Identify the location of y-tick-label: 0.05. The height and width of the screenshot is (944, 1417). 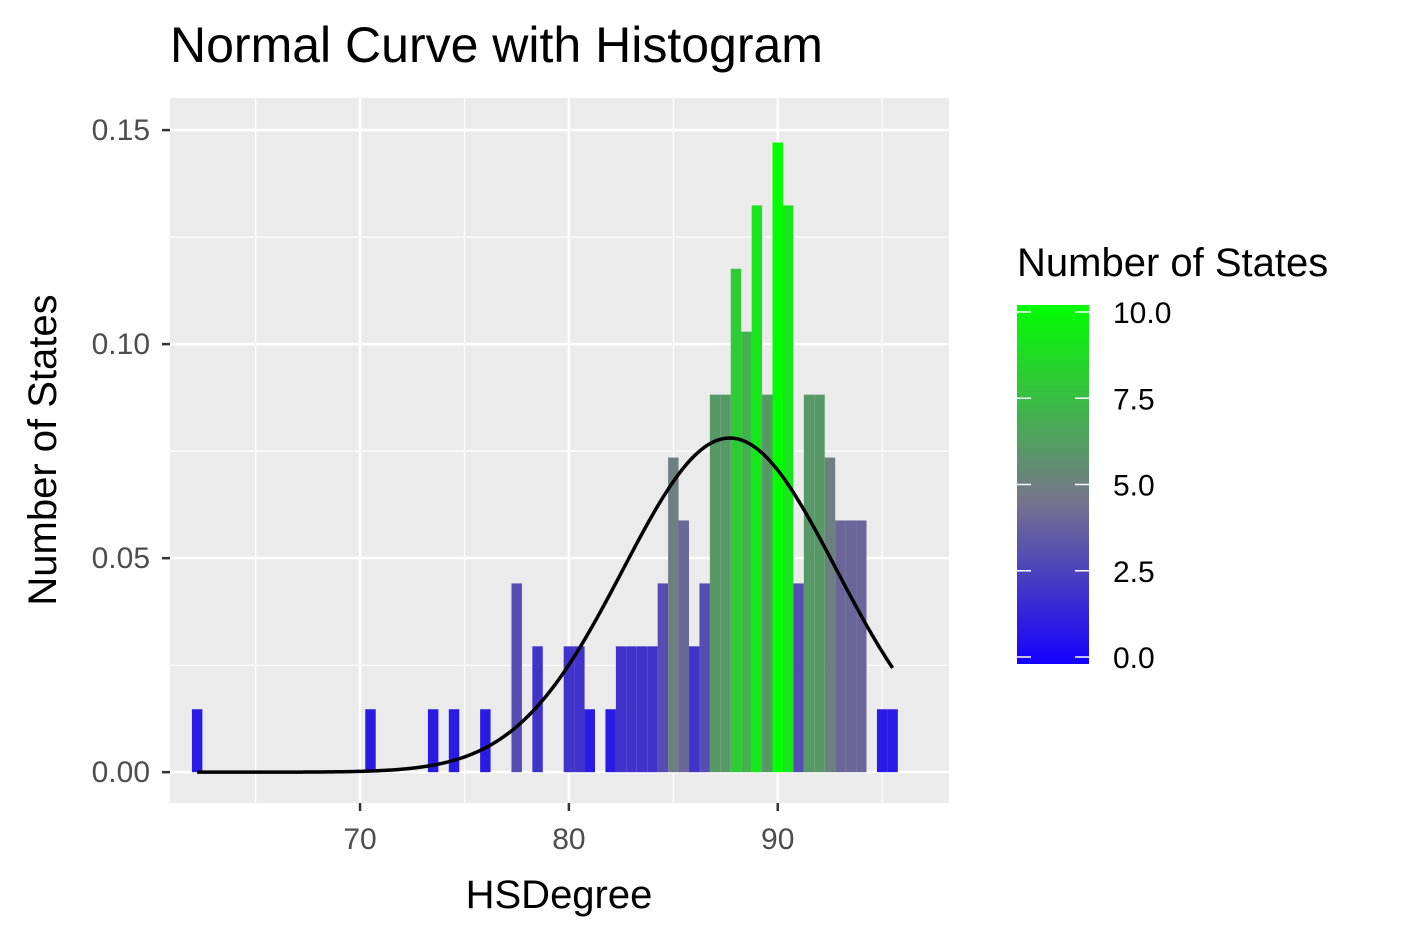
(121, 558).